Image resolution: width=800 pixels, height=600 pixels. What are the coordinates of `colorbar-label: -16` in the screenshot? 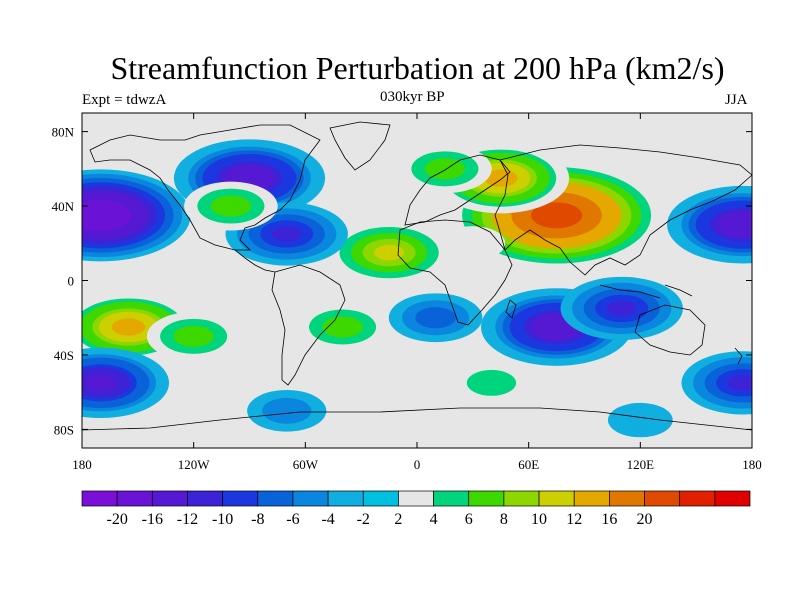 It's located at (152, 519).